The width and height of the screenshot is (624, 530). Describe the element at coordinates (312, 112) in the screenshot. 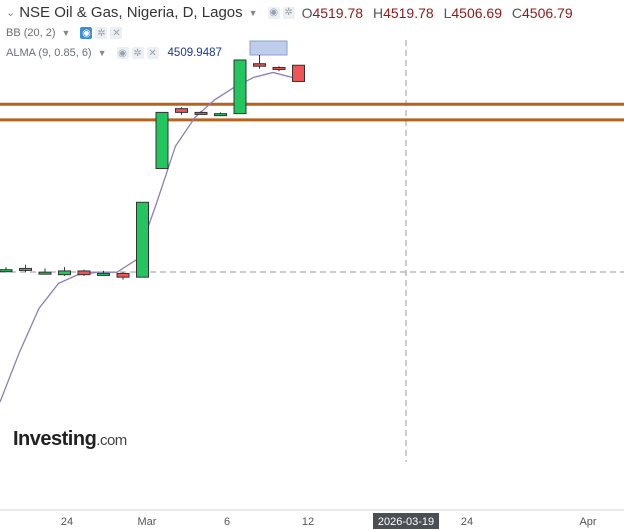

I see `horizontal-levels` at that location.